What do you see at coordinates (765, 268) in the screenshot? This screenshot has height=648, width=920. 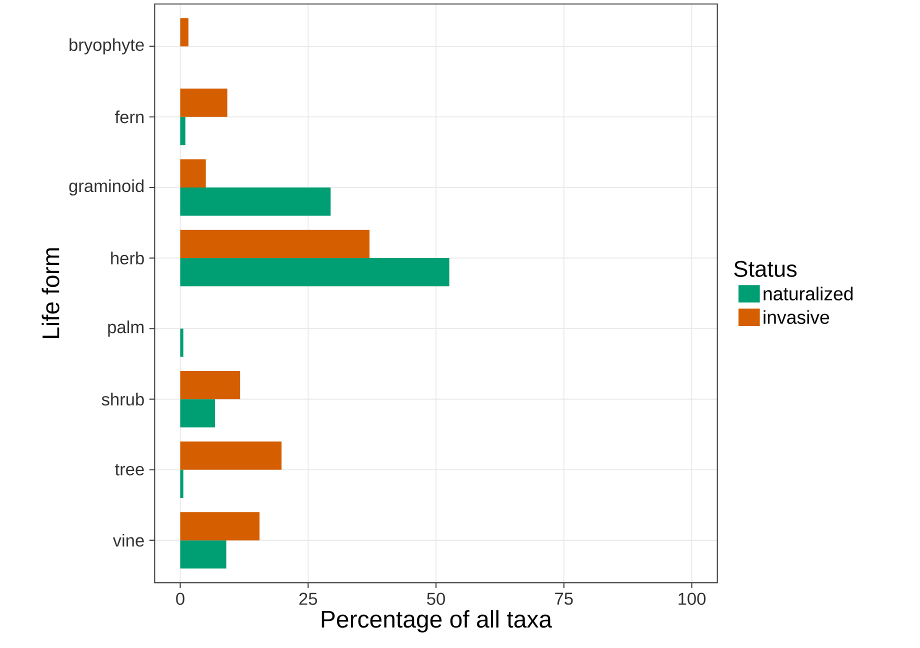 I see `legend-title: Status` at bounding box center [765, 268].